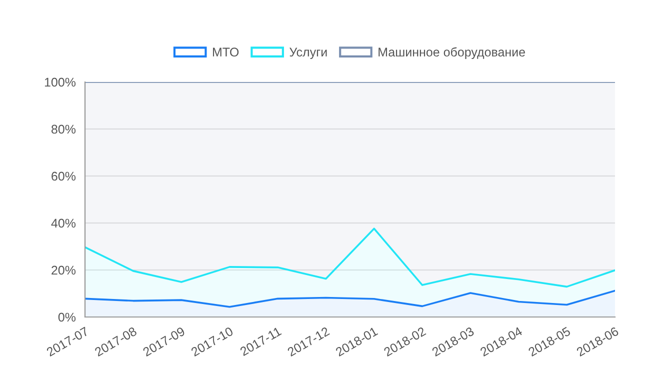 The width and height of the screenshot is (656, 392). I want to click on y-tick-label: 60%, so click(64, 176).